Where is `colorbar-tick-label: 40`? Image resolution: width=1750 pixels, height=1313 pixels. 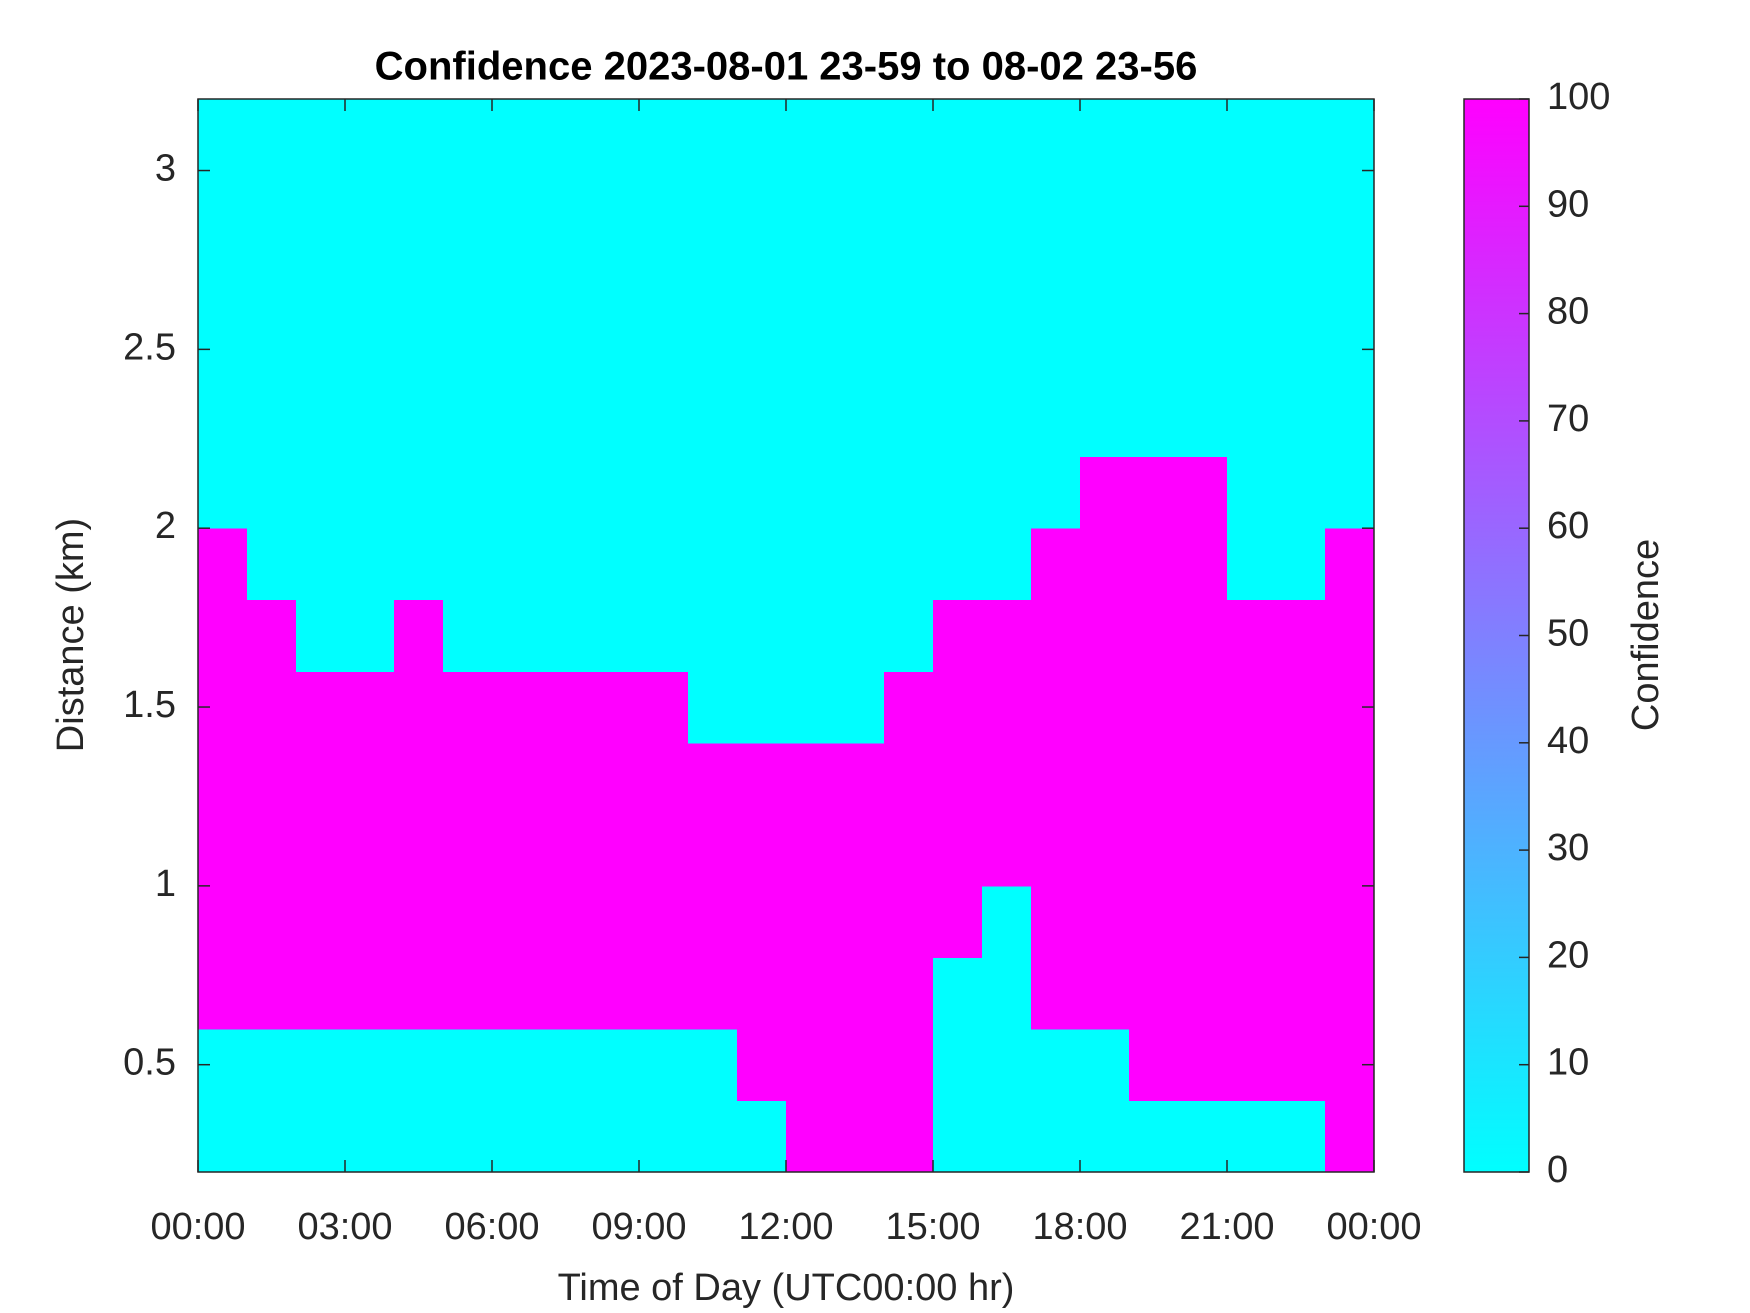 colorbar-tick-label: 40 is located at coordinates (1568, 741).